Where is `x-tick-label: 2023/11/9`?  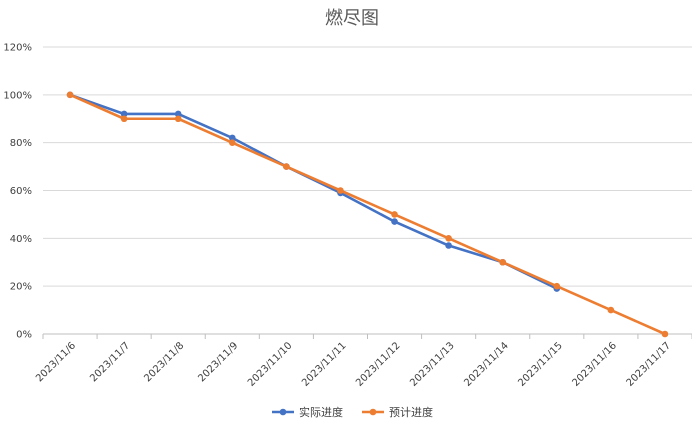
x-tick-label: 2023/11/9 is located at coordinates (218, 362).